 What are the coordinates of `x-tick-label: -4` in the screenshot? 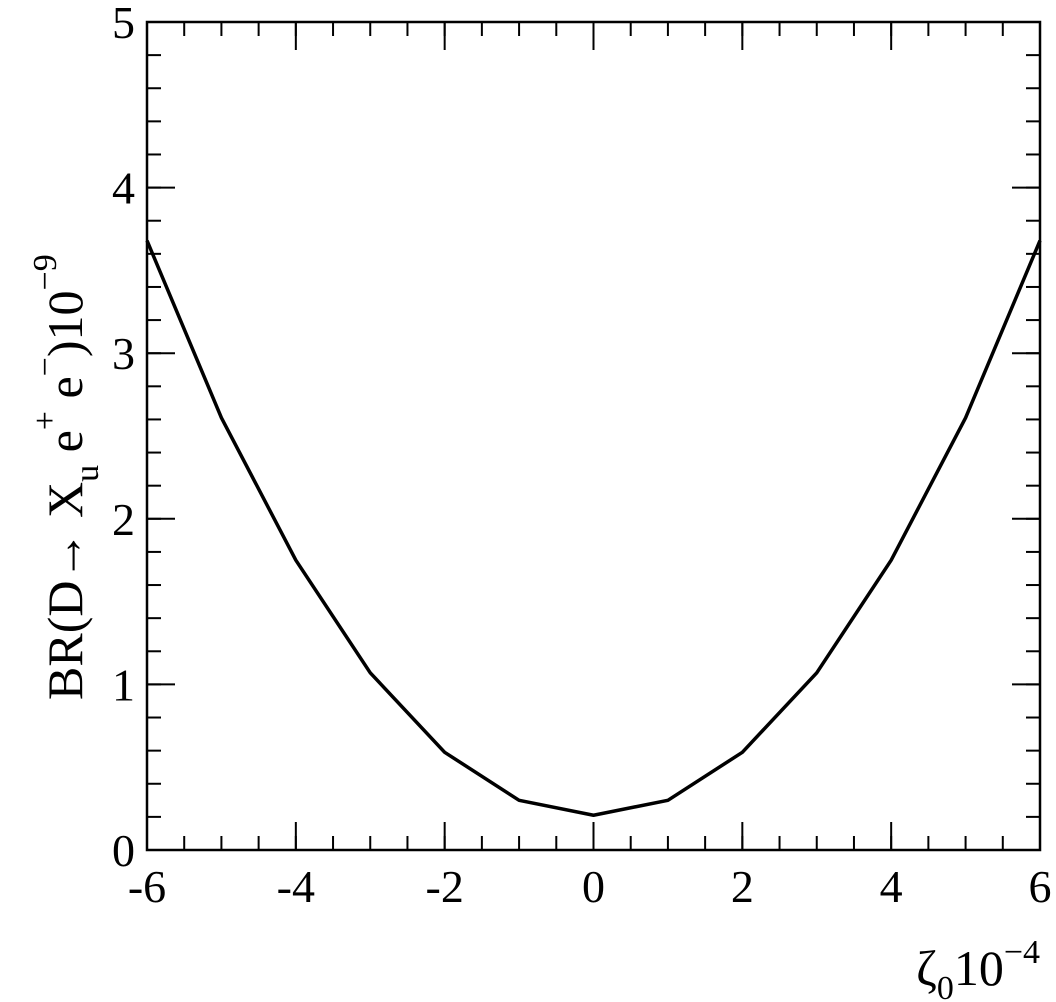 It's located at (296, 886).